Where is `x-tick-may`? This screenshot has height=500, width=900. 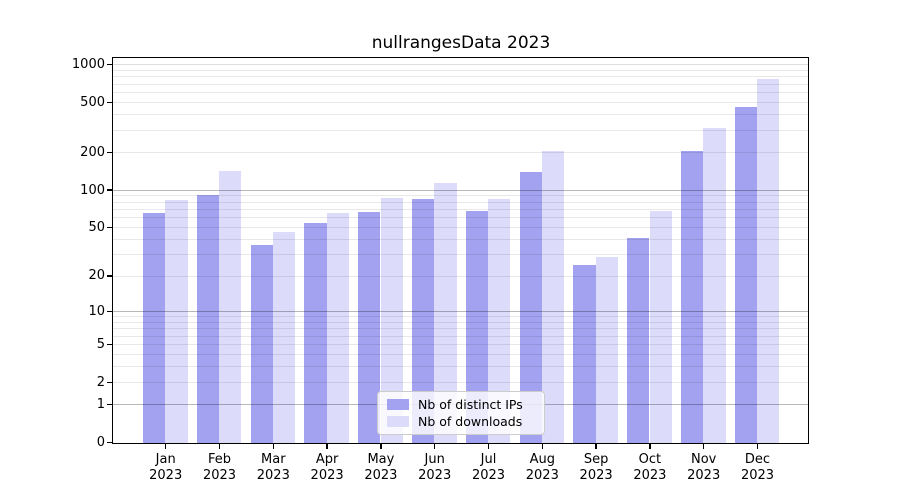
x-tick-may is located at coordinates (381, 446).